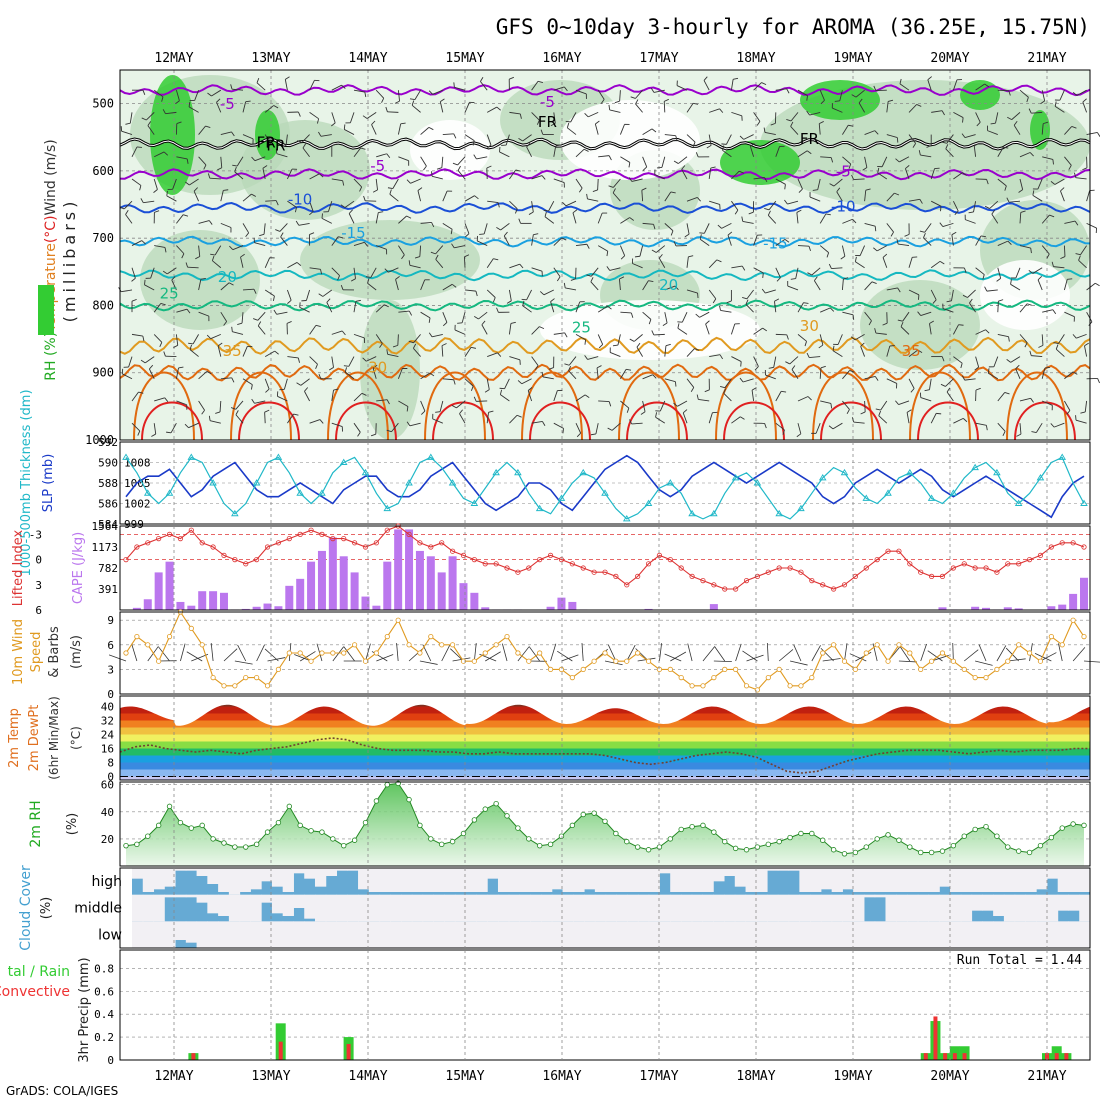 The image size is (1100, 1100). I want to click on dewpoint-line, so click(604, 755).